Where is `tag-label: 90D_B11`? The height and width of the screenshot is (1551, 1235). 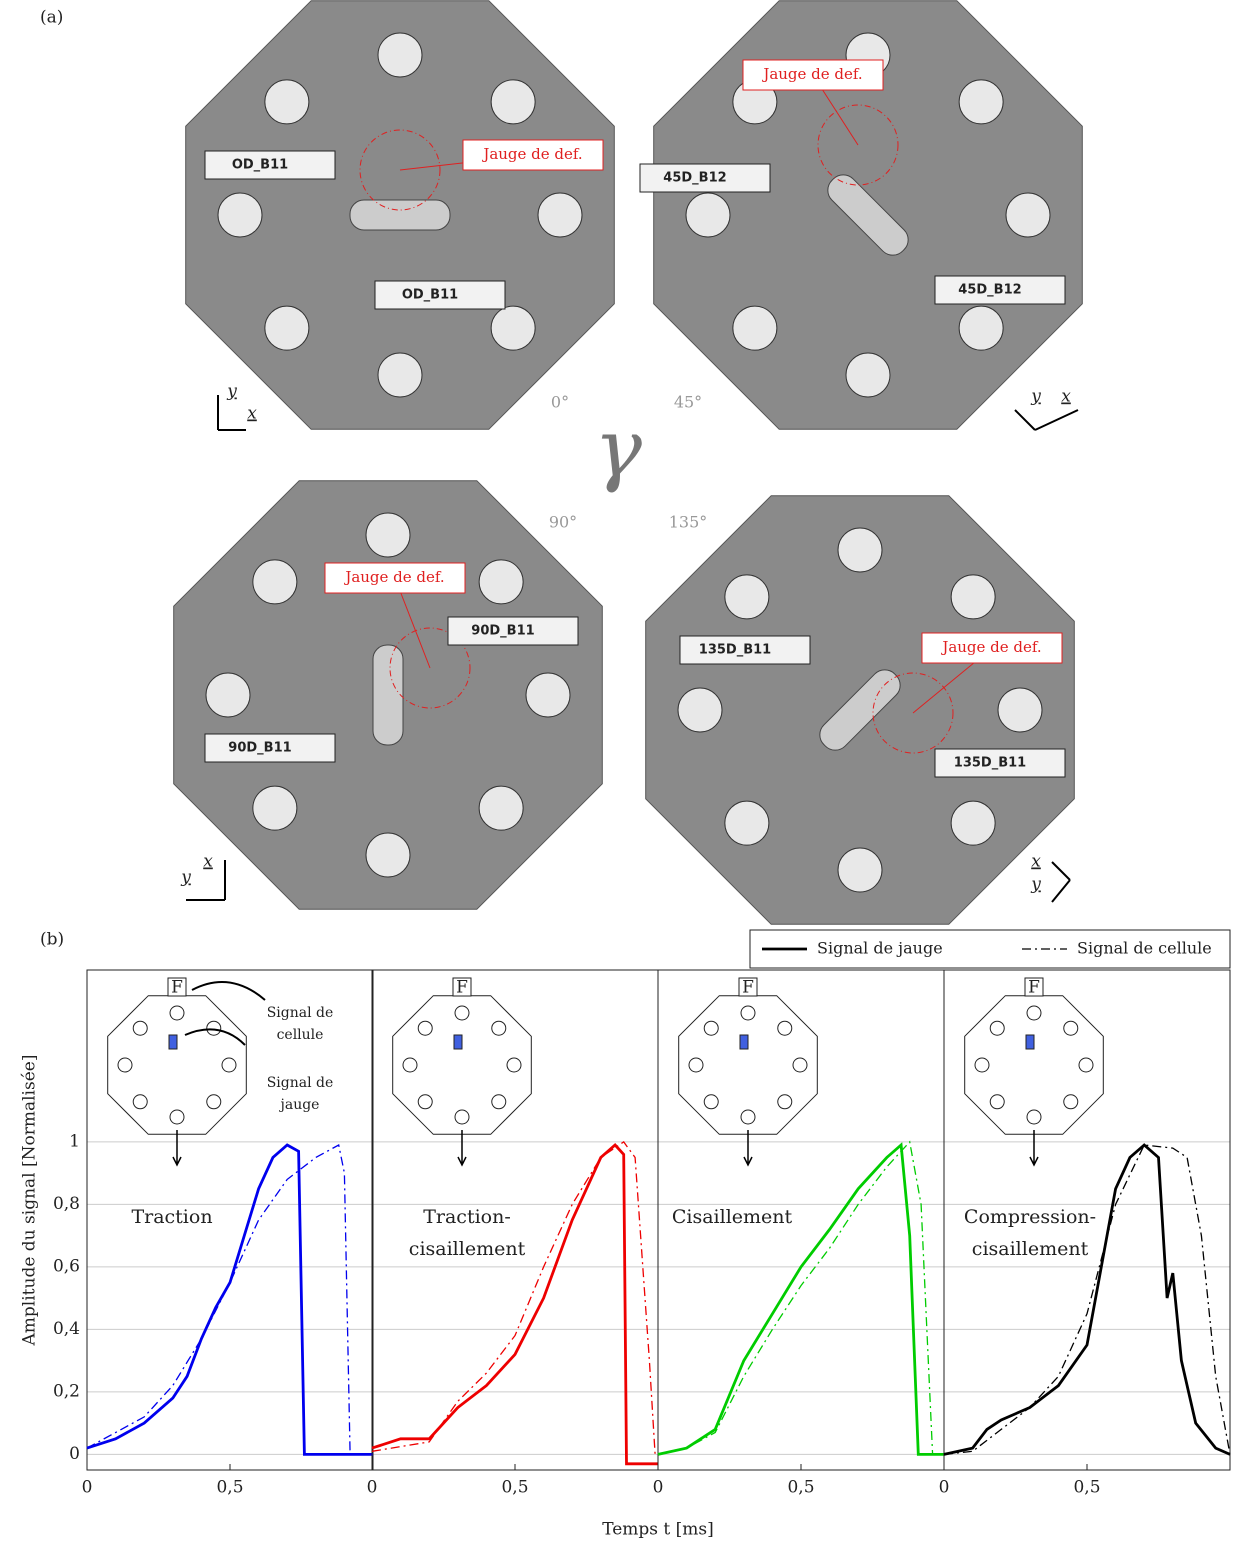
tag-label: 90D_B11 is located at coordinates (259, 748).